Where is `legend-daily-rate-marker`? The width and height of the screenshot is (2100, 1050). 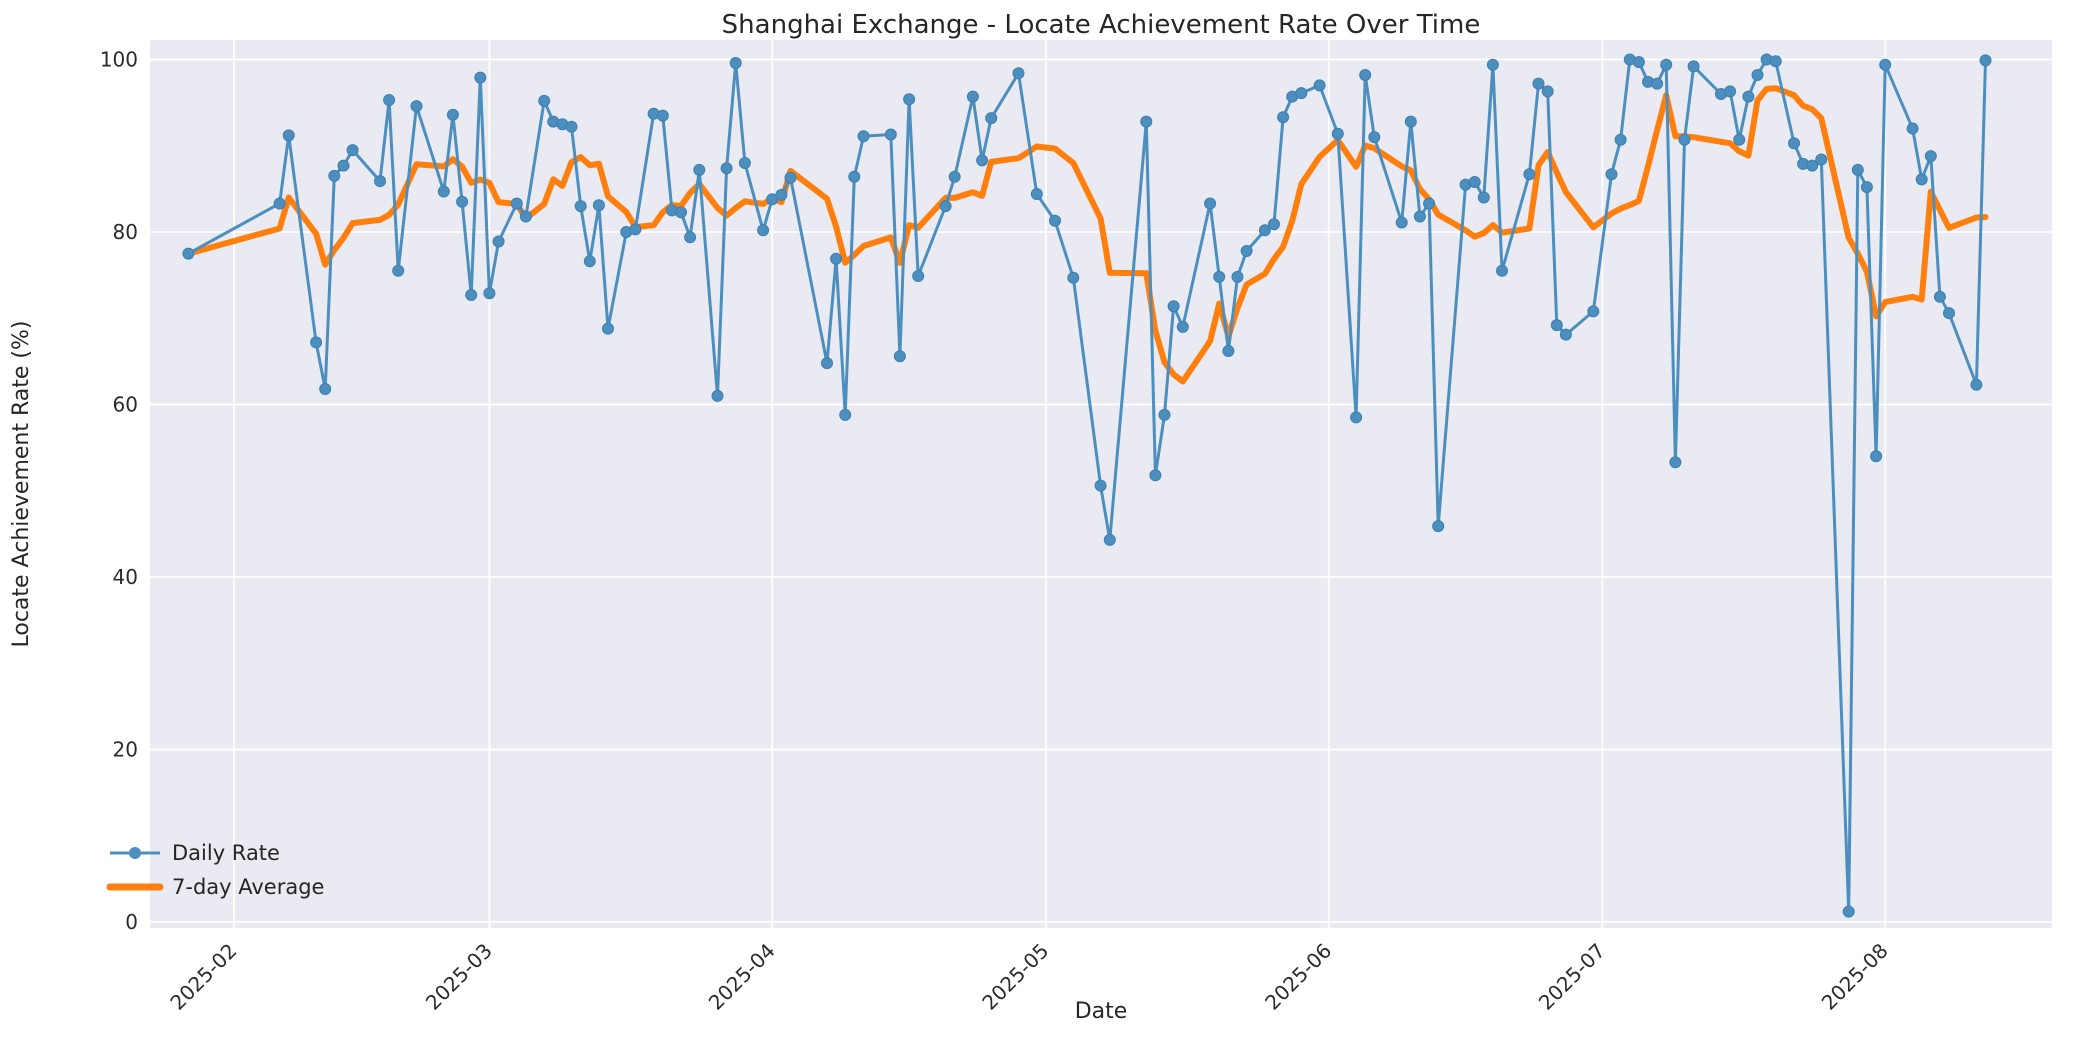
legend-daily-rate-marker is located at coordinates (135, 853).